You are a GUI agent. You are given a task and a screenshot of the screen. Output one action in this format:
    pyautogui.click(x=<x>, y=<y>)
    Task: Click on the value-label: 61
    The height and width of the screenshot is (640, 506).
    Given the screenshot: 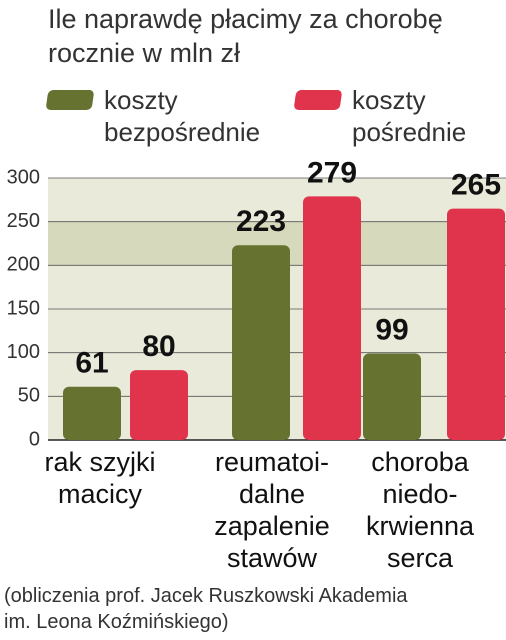 What is the action you would take?
    pyautogui.click(x=91, y=363)
    